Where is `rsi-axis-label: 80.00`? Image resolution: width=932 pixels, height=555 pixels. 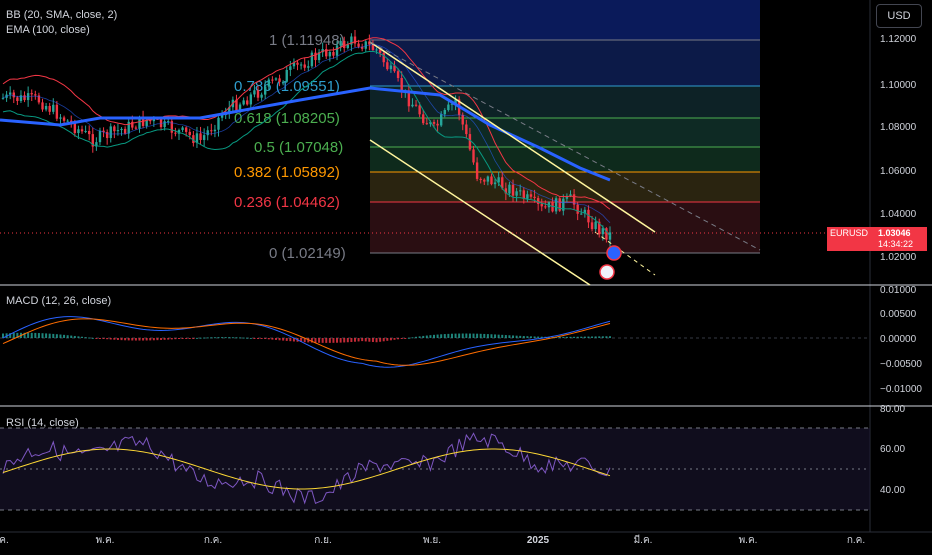 rsi-axis-label: 80.00 is located at coordinates (892, 409).